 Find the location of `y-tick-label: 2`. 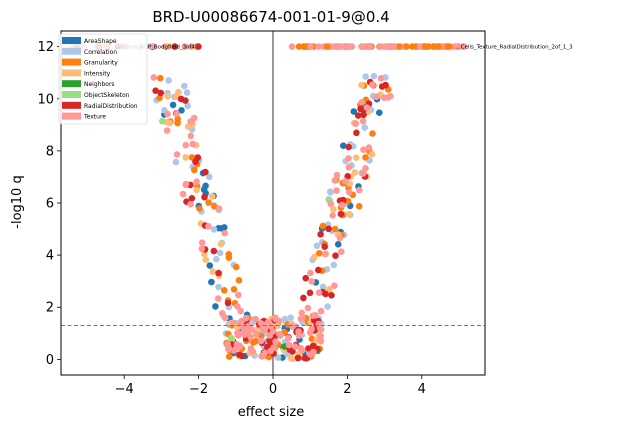

y-tick-label: 2 is located at coordinates (50, 308).